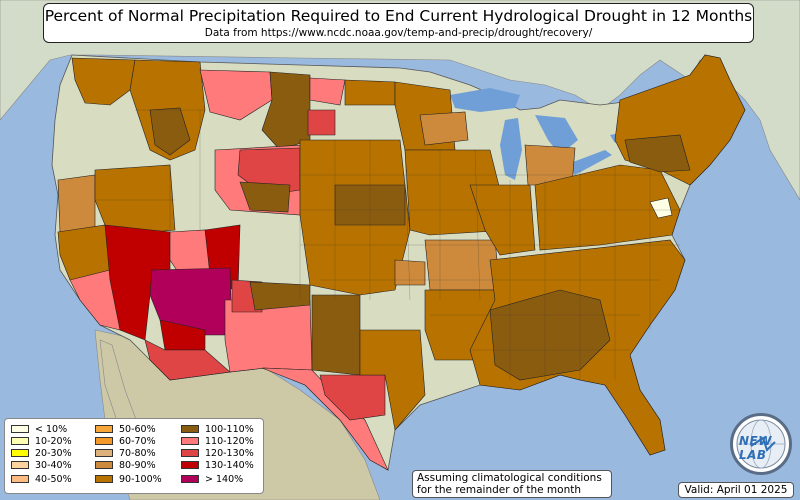 The height and width of the screenshot is (500, 800). I want to click on lake-superior, so click(485, 100).